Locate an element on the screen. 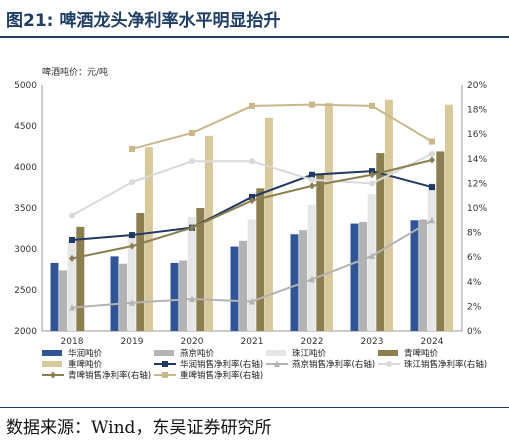  figure-number: 图21: is located at coordinates (30, 21).